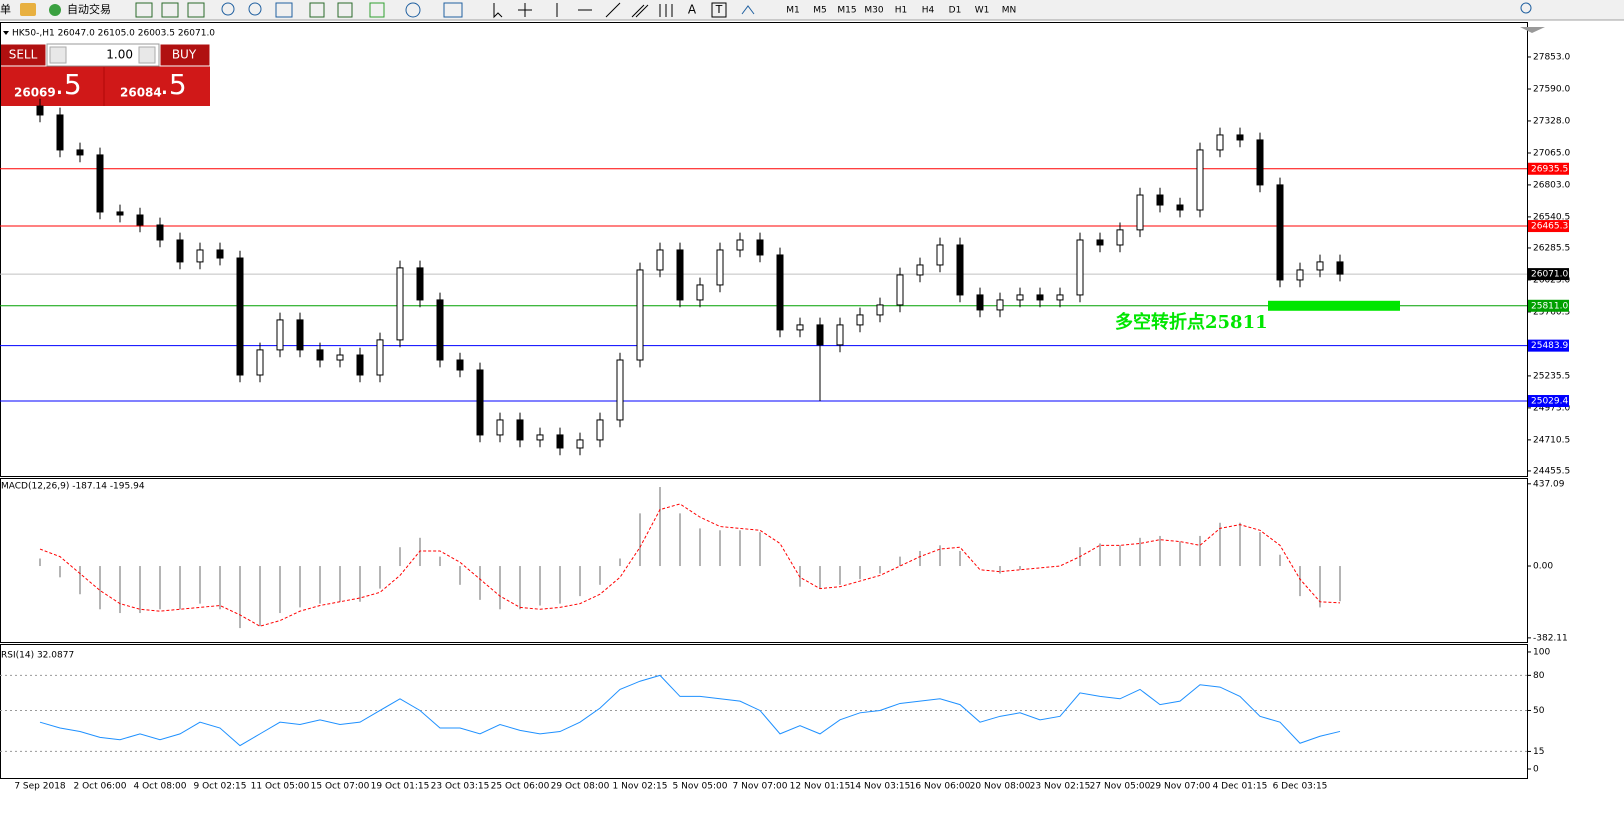 The width and height of the screenshot is (1624, 822). What do you see at coordinates (255, 9) in the screenshot?
I see `icon-zoom-out` at bounding box center [255, 9].